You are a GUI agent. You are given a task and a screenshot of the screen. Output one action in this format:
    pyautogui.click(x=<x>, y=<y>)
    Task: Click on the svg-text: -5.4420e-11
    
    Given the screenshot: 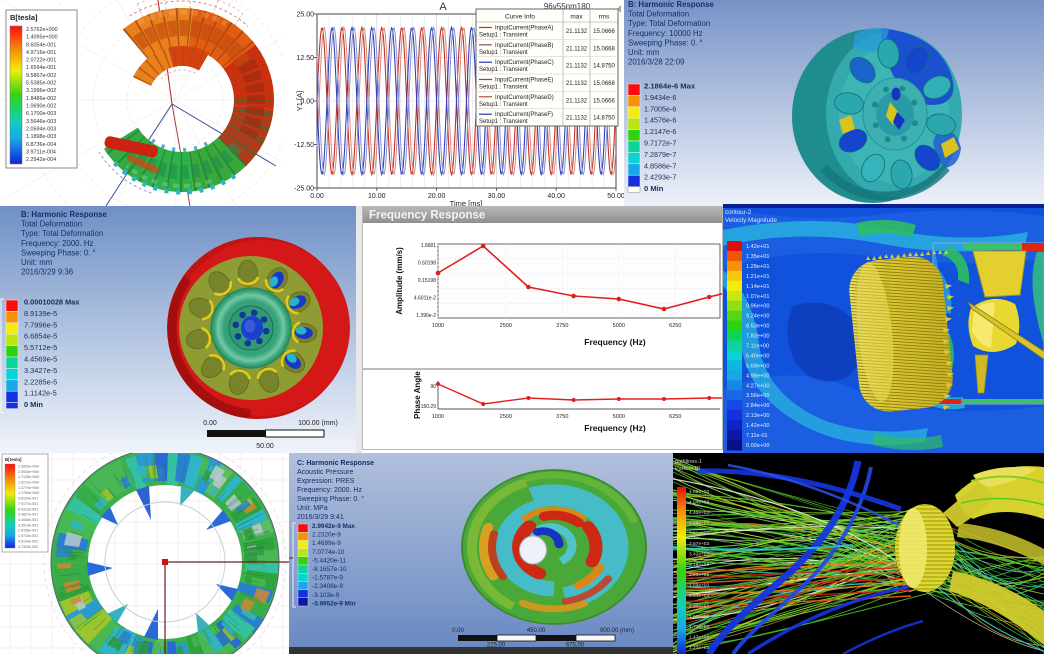 What is the action you would take?
    pyautogui.click(x=329, y=560)
    